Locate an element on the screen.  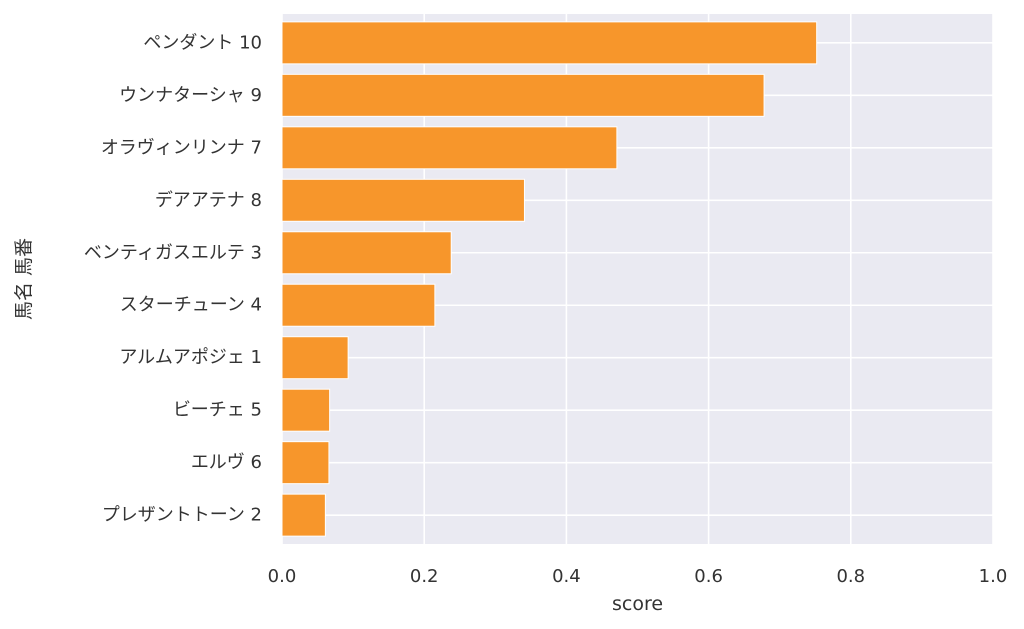
y-tick-label: オラヴィンリンナ 7 is located at coordinates (181, 147).